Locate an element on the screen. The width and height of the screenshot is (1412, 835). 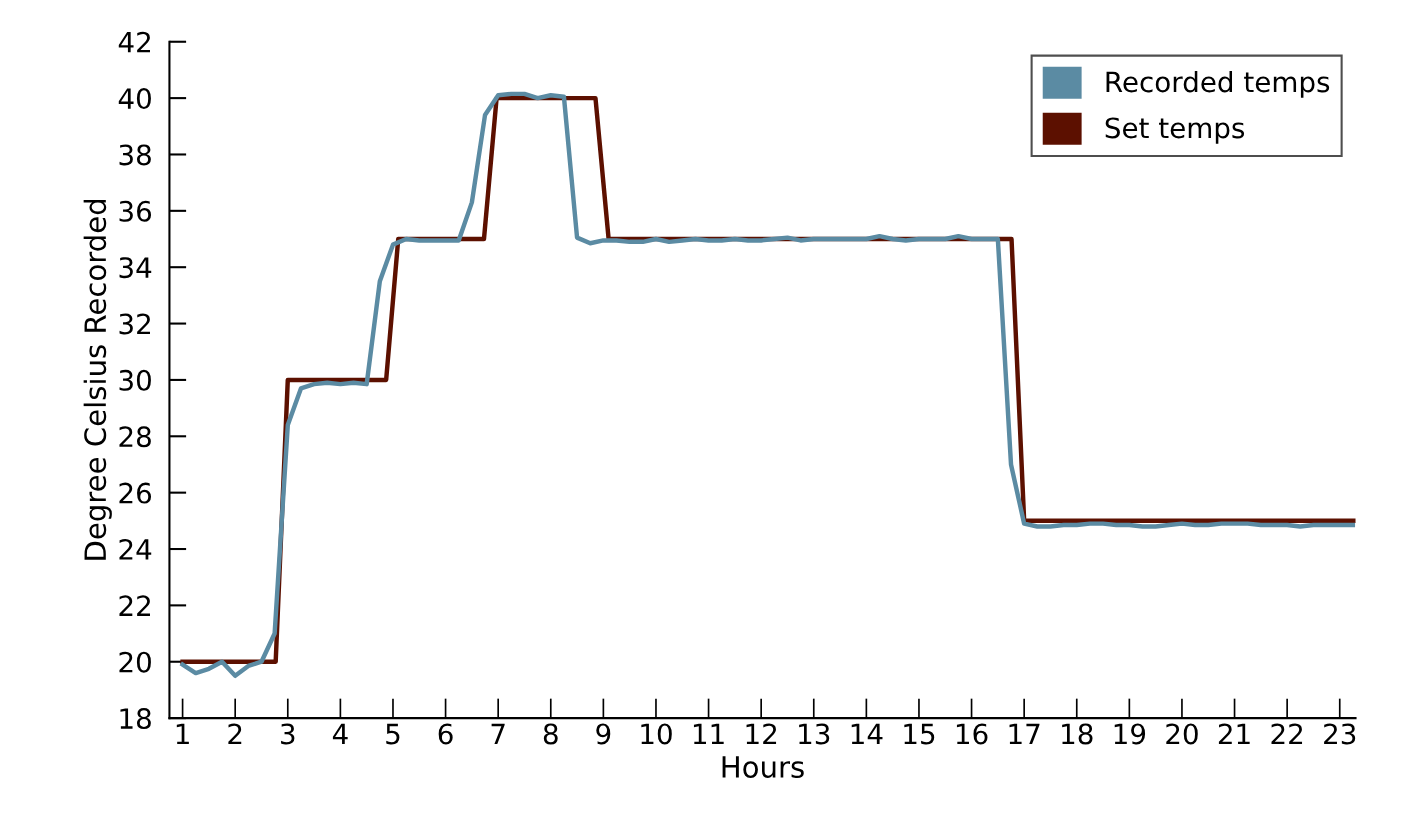
x-tick-label: 14 is located at coordinates (867, 734).